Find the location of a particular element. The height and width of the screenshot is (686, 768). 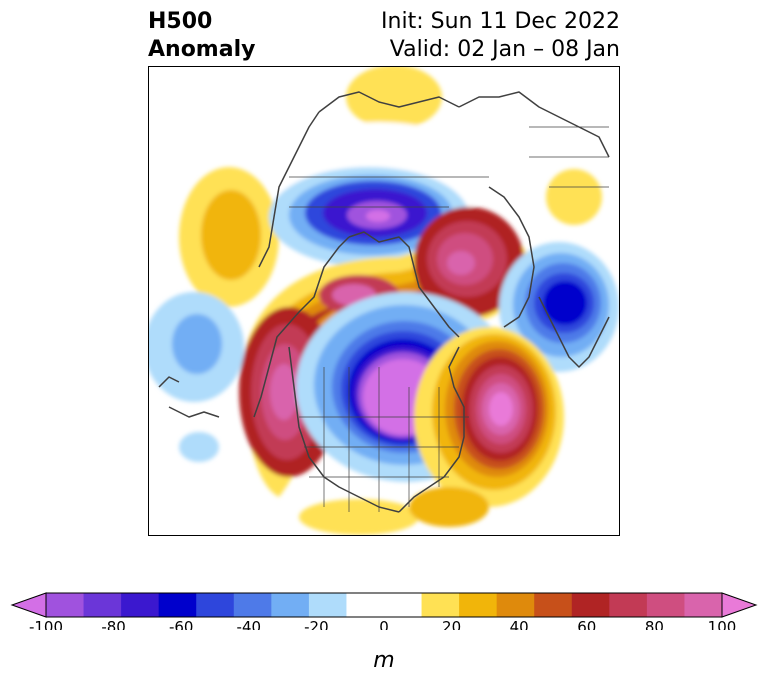

anomaly-positive-east is located at coordinates (574, 197).